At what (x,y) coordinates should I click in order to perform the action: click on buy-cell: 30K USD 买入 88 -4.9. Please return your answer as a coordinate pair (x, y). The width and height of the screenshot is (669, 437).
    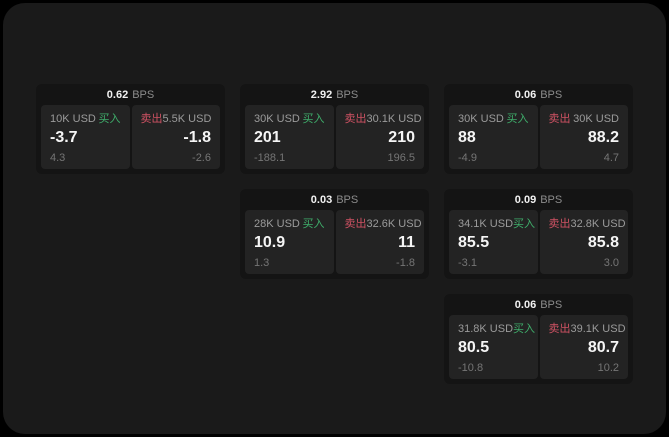
    Looking at the image, I should click on (493, 137).